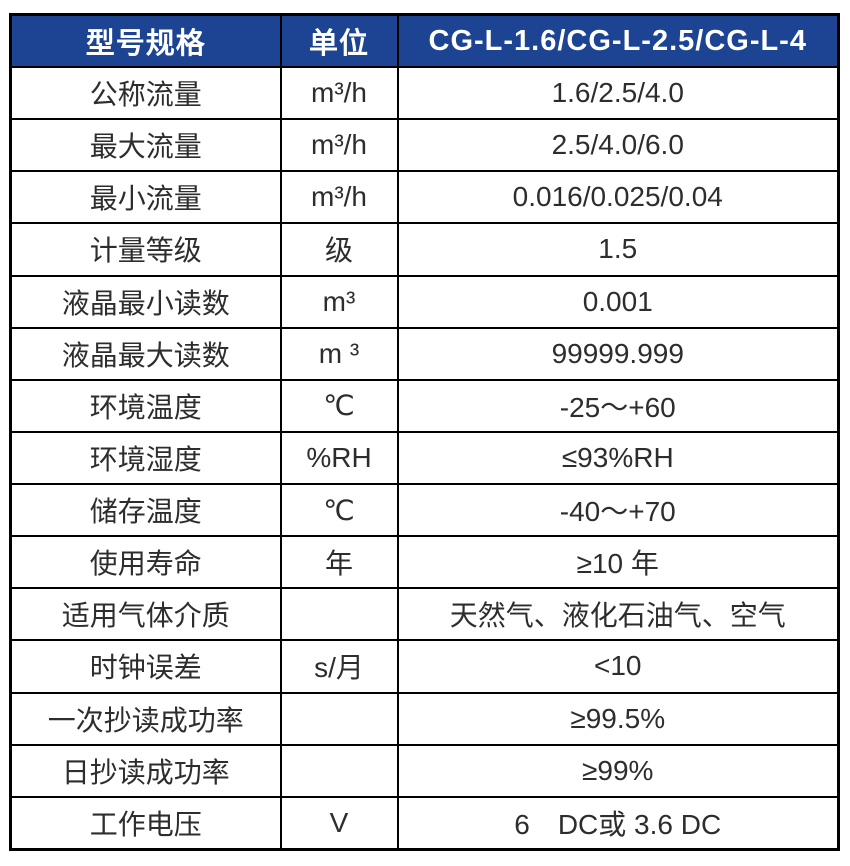  Describe the element at coordinates (339, 249) in the screenshot. I see `unit-cell: 级` at that location.